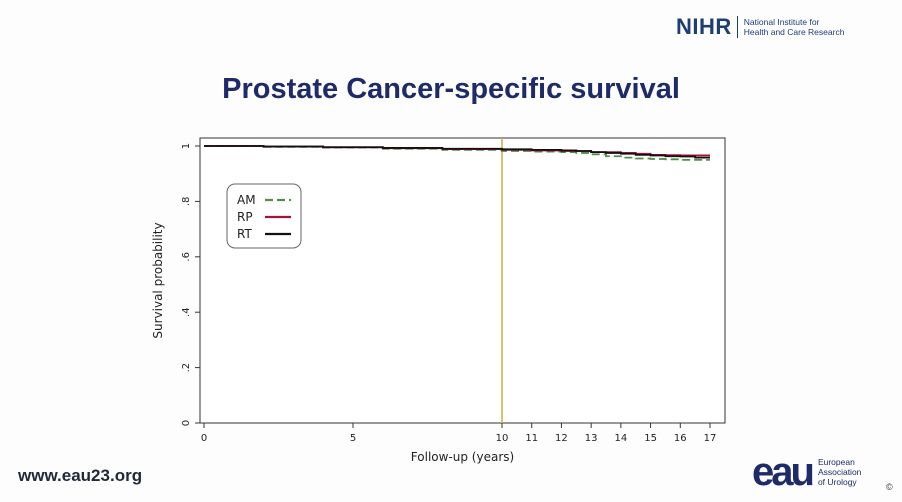 The width and height of the screenshot is (902, 502). Describe the element at coordinates (451, 89) in the screenshot. I see `slide-title: Prostate Cancer-specific survival` at that location.